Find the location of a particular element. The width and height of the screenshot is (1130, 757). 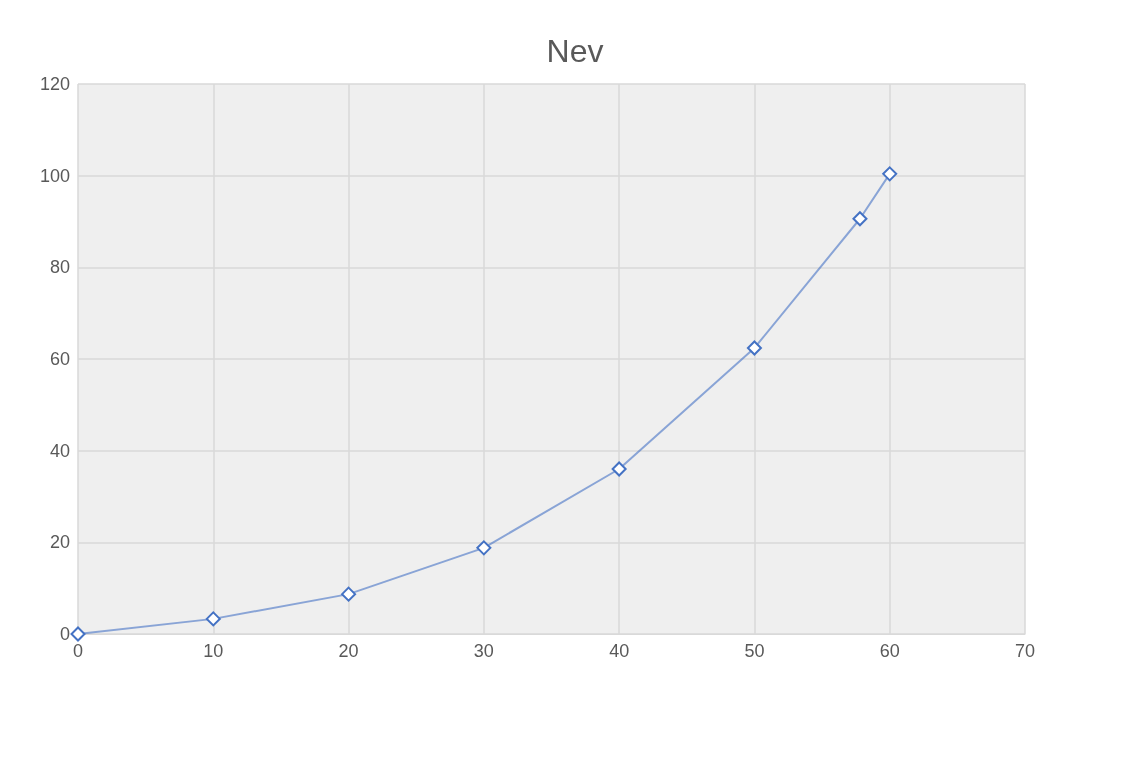

x-tick-label: 20 is located at coordinates (348, 651).